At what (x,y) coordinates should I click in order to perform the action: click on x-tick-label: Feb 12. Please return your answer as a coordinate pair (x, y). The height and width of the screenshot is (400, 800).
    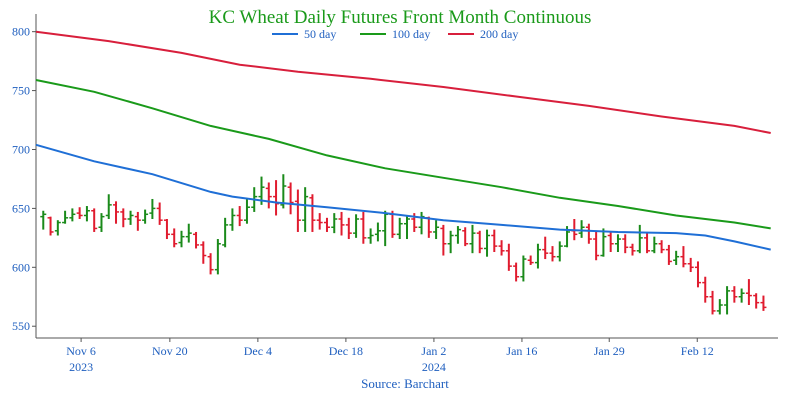
    Looking at the image, I should click on (697, 351).